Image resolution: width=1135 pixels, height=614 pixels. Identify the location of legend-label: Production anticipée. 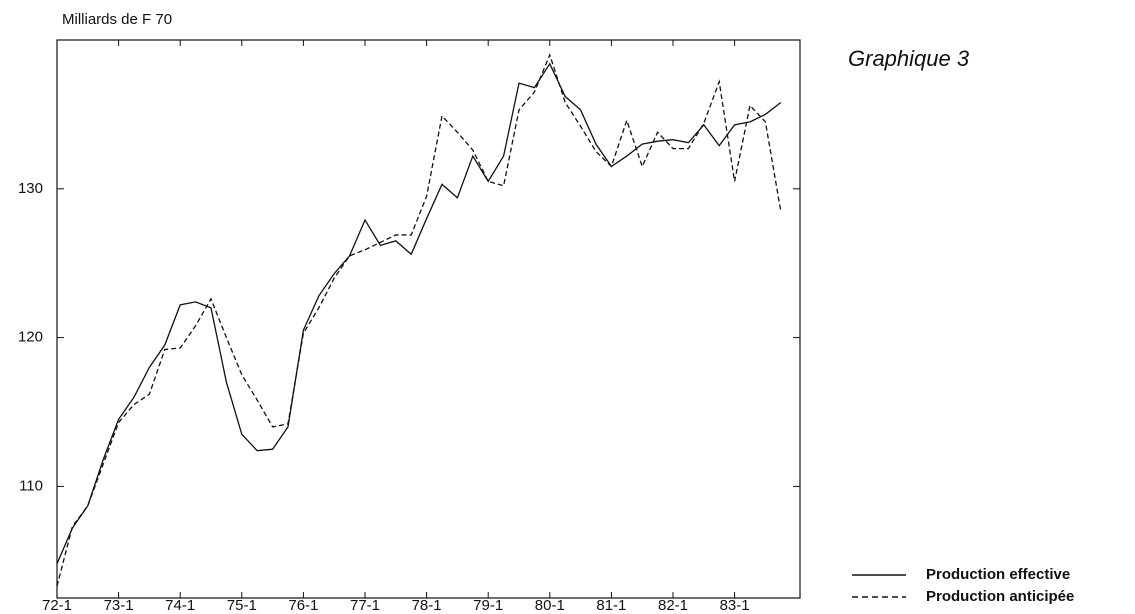
(1000, 596).